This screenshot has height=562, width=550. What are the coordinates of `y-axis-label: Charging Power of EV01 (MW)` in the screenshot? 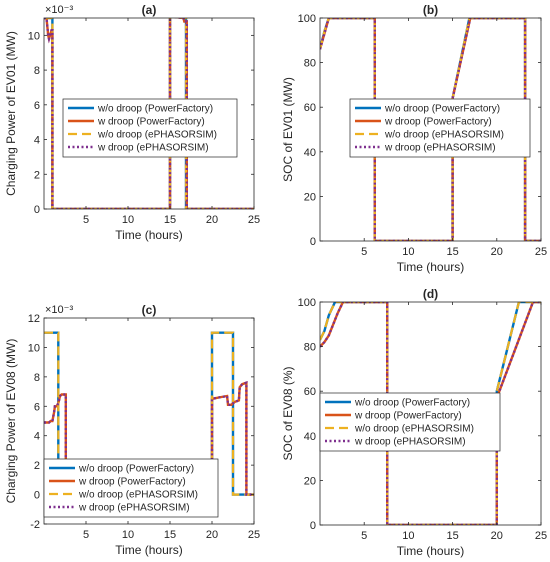 It's located at (11, 113).